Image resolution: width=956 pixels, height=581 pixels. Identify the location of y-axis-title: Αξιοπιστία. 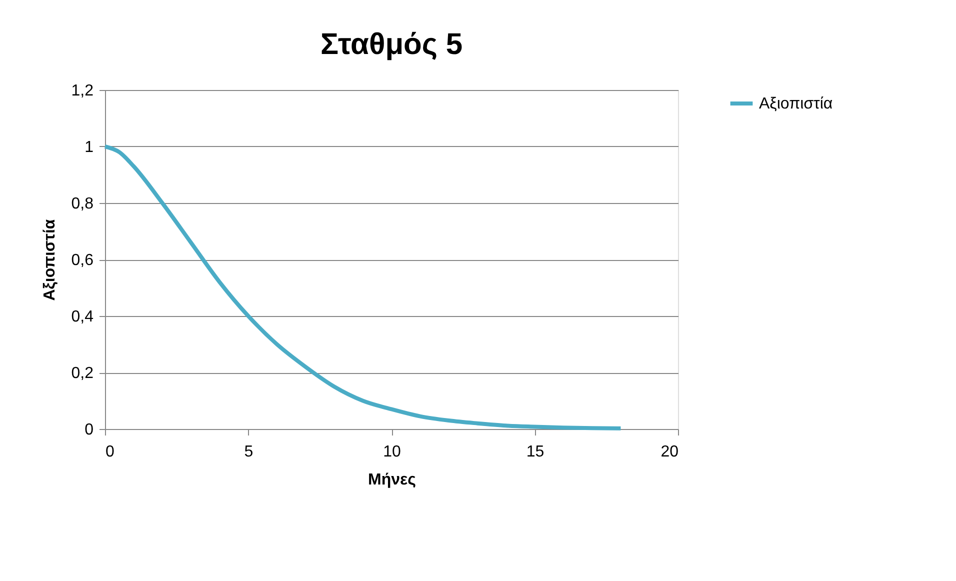
(49, 260).